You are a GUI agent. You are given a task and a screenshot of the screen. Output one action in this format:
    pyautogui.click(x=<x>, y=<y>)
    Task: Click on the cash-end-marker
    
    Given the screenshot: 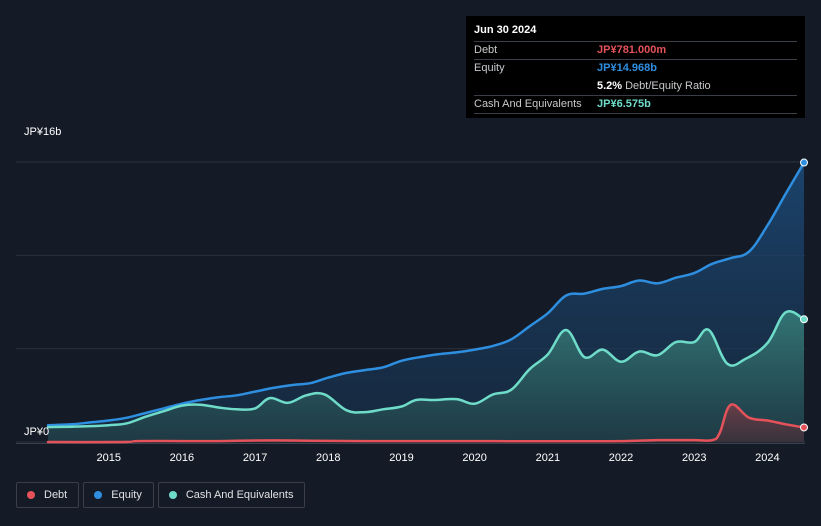 What is the action you would take?
    pyautogui.click(x=804, y=319)
    